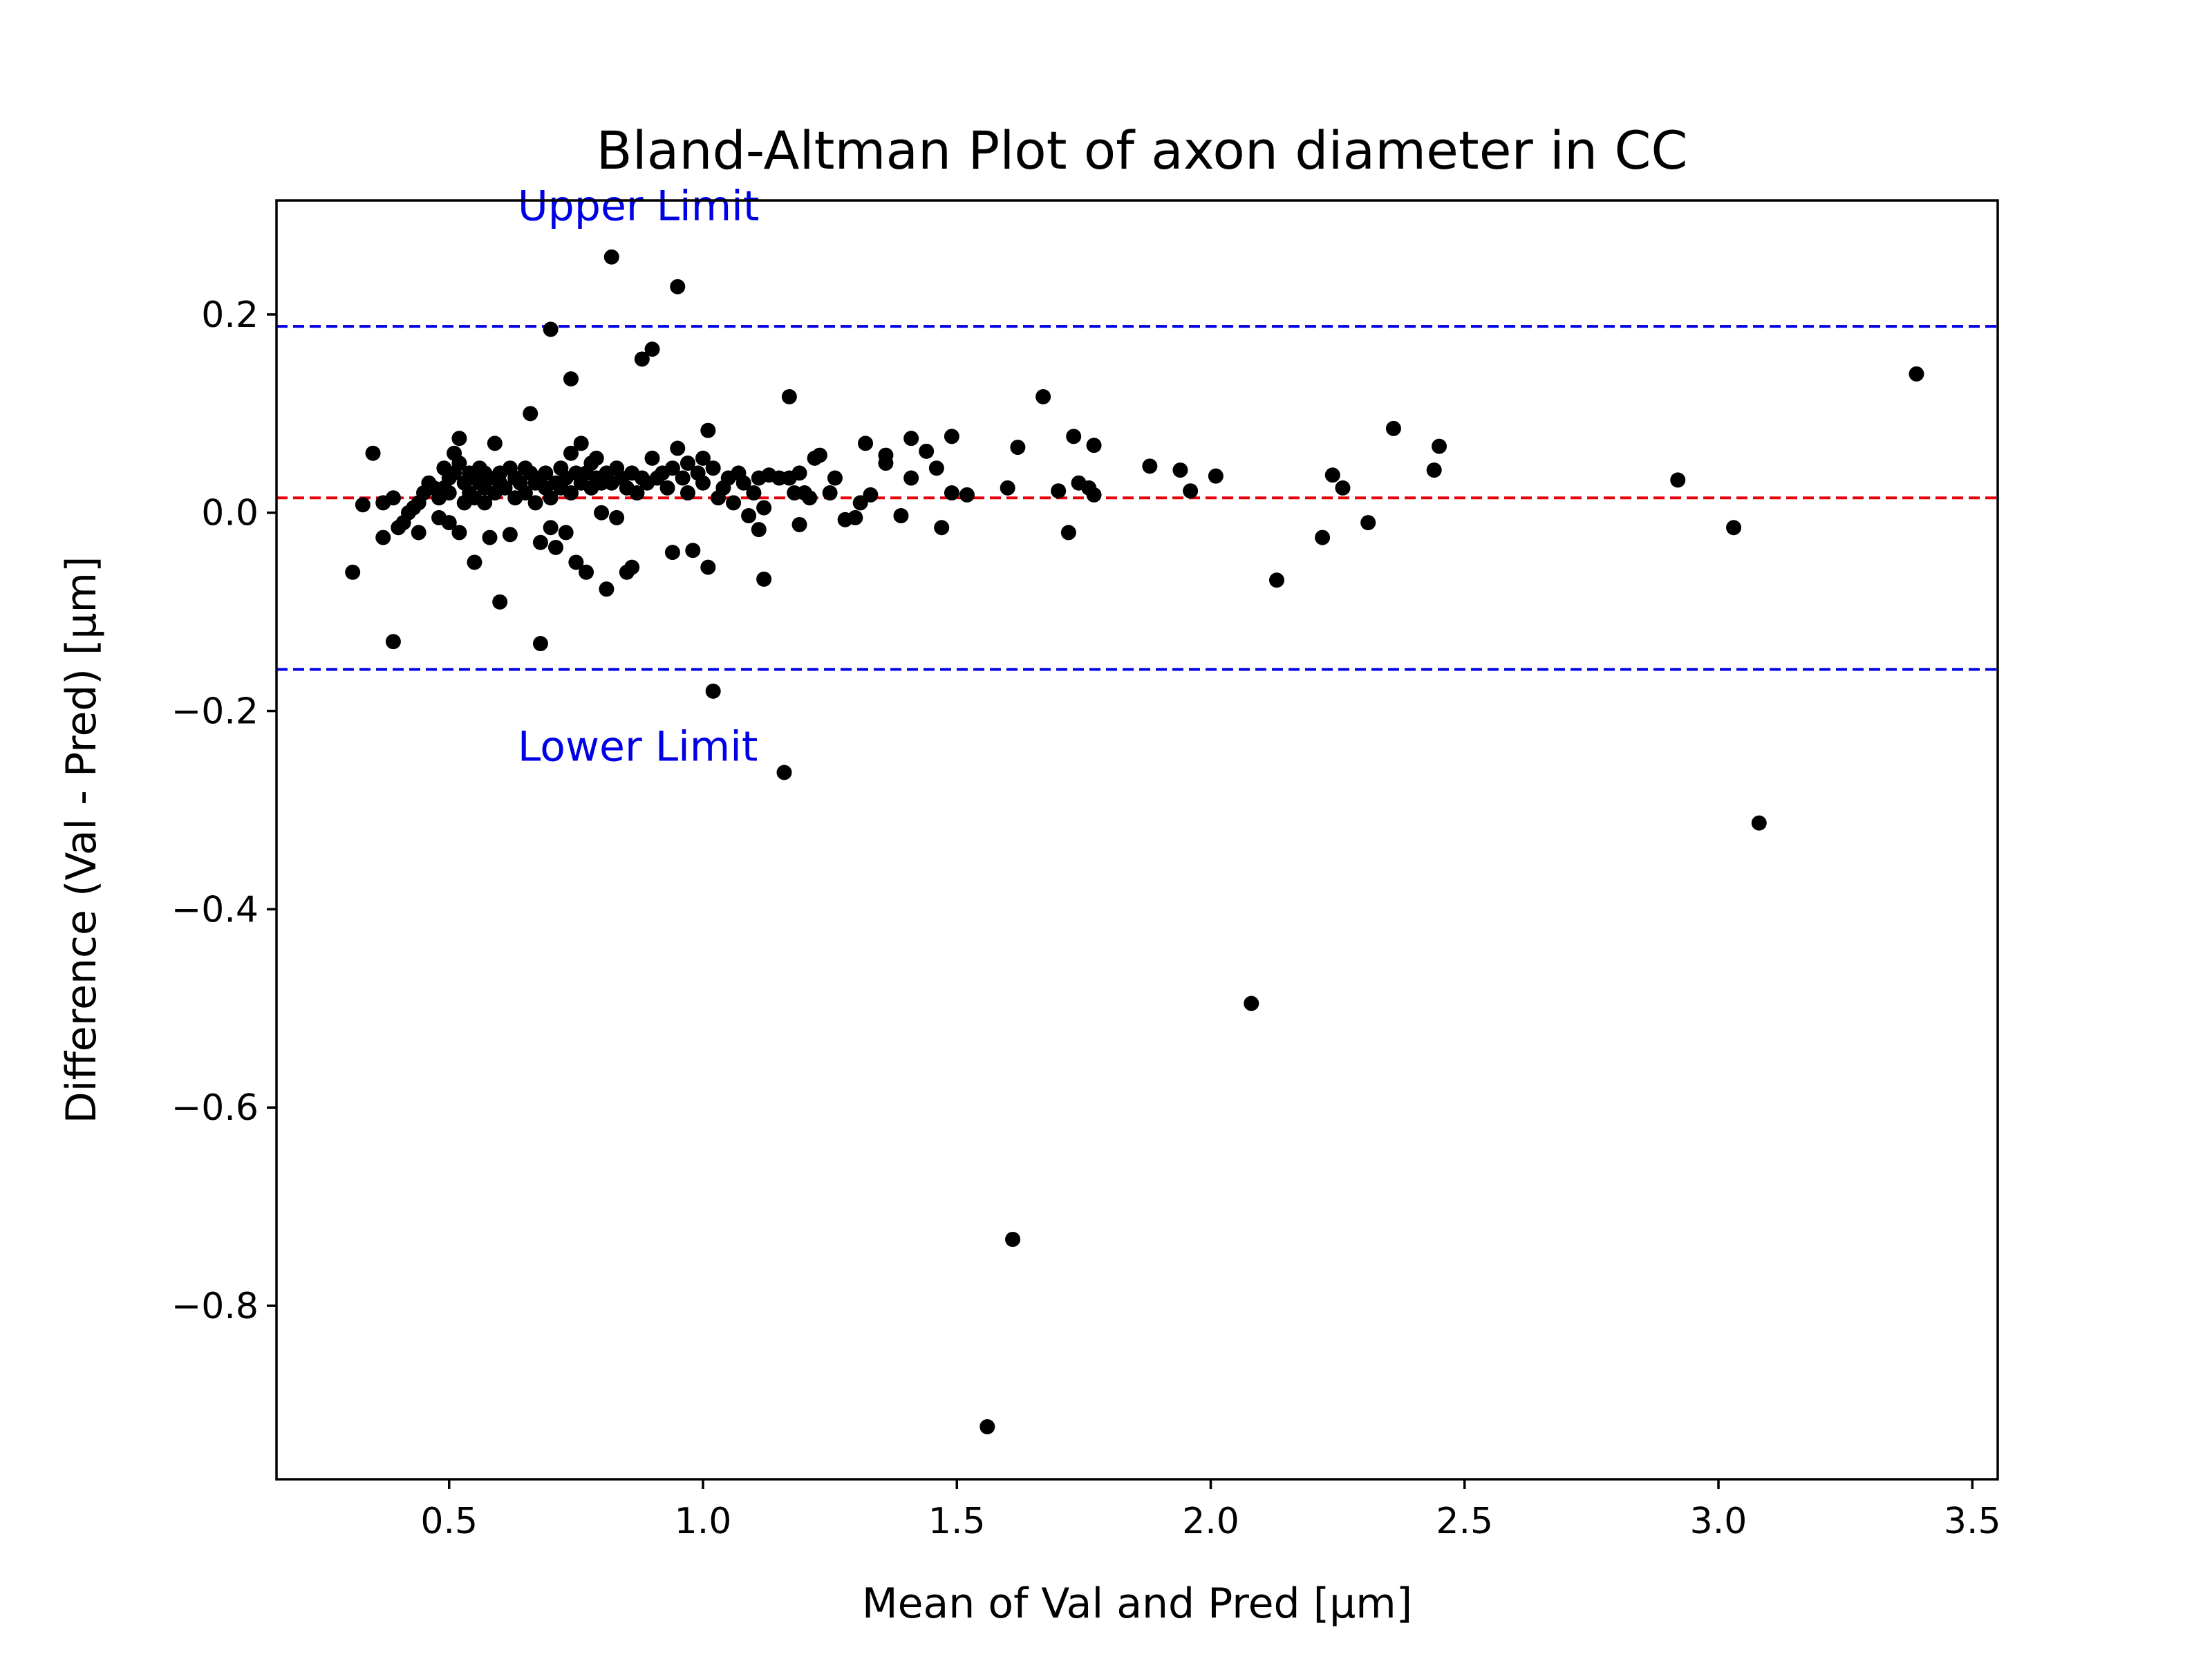 Image resolution: width=2212 pixels, height=1659 pixels. What do you see at coordinates (230, 513) in the screenshot?
I see `y-tick-label: 0.0` at bounding box center [230, 513].